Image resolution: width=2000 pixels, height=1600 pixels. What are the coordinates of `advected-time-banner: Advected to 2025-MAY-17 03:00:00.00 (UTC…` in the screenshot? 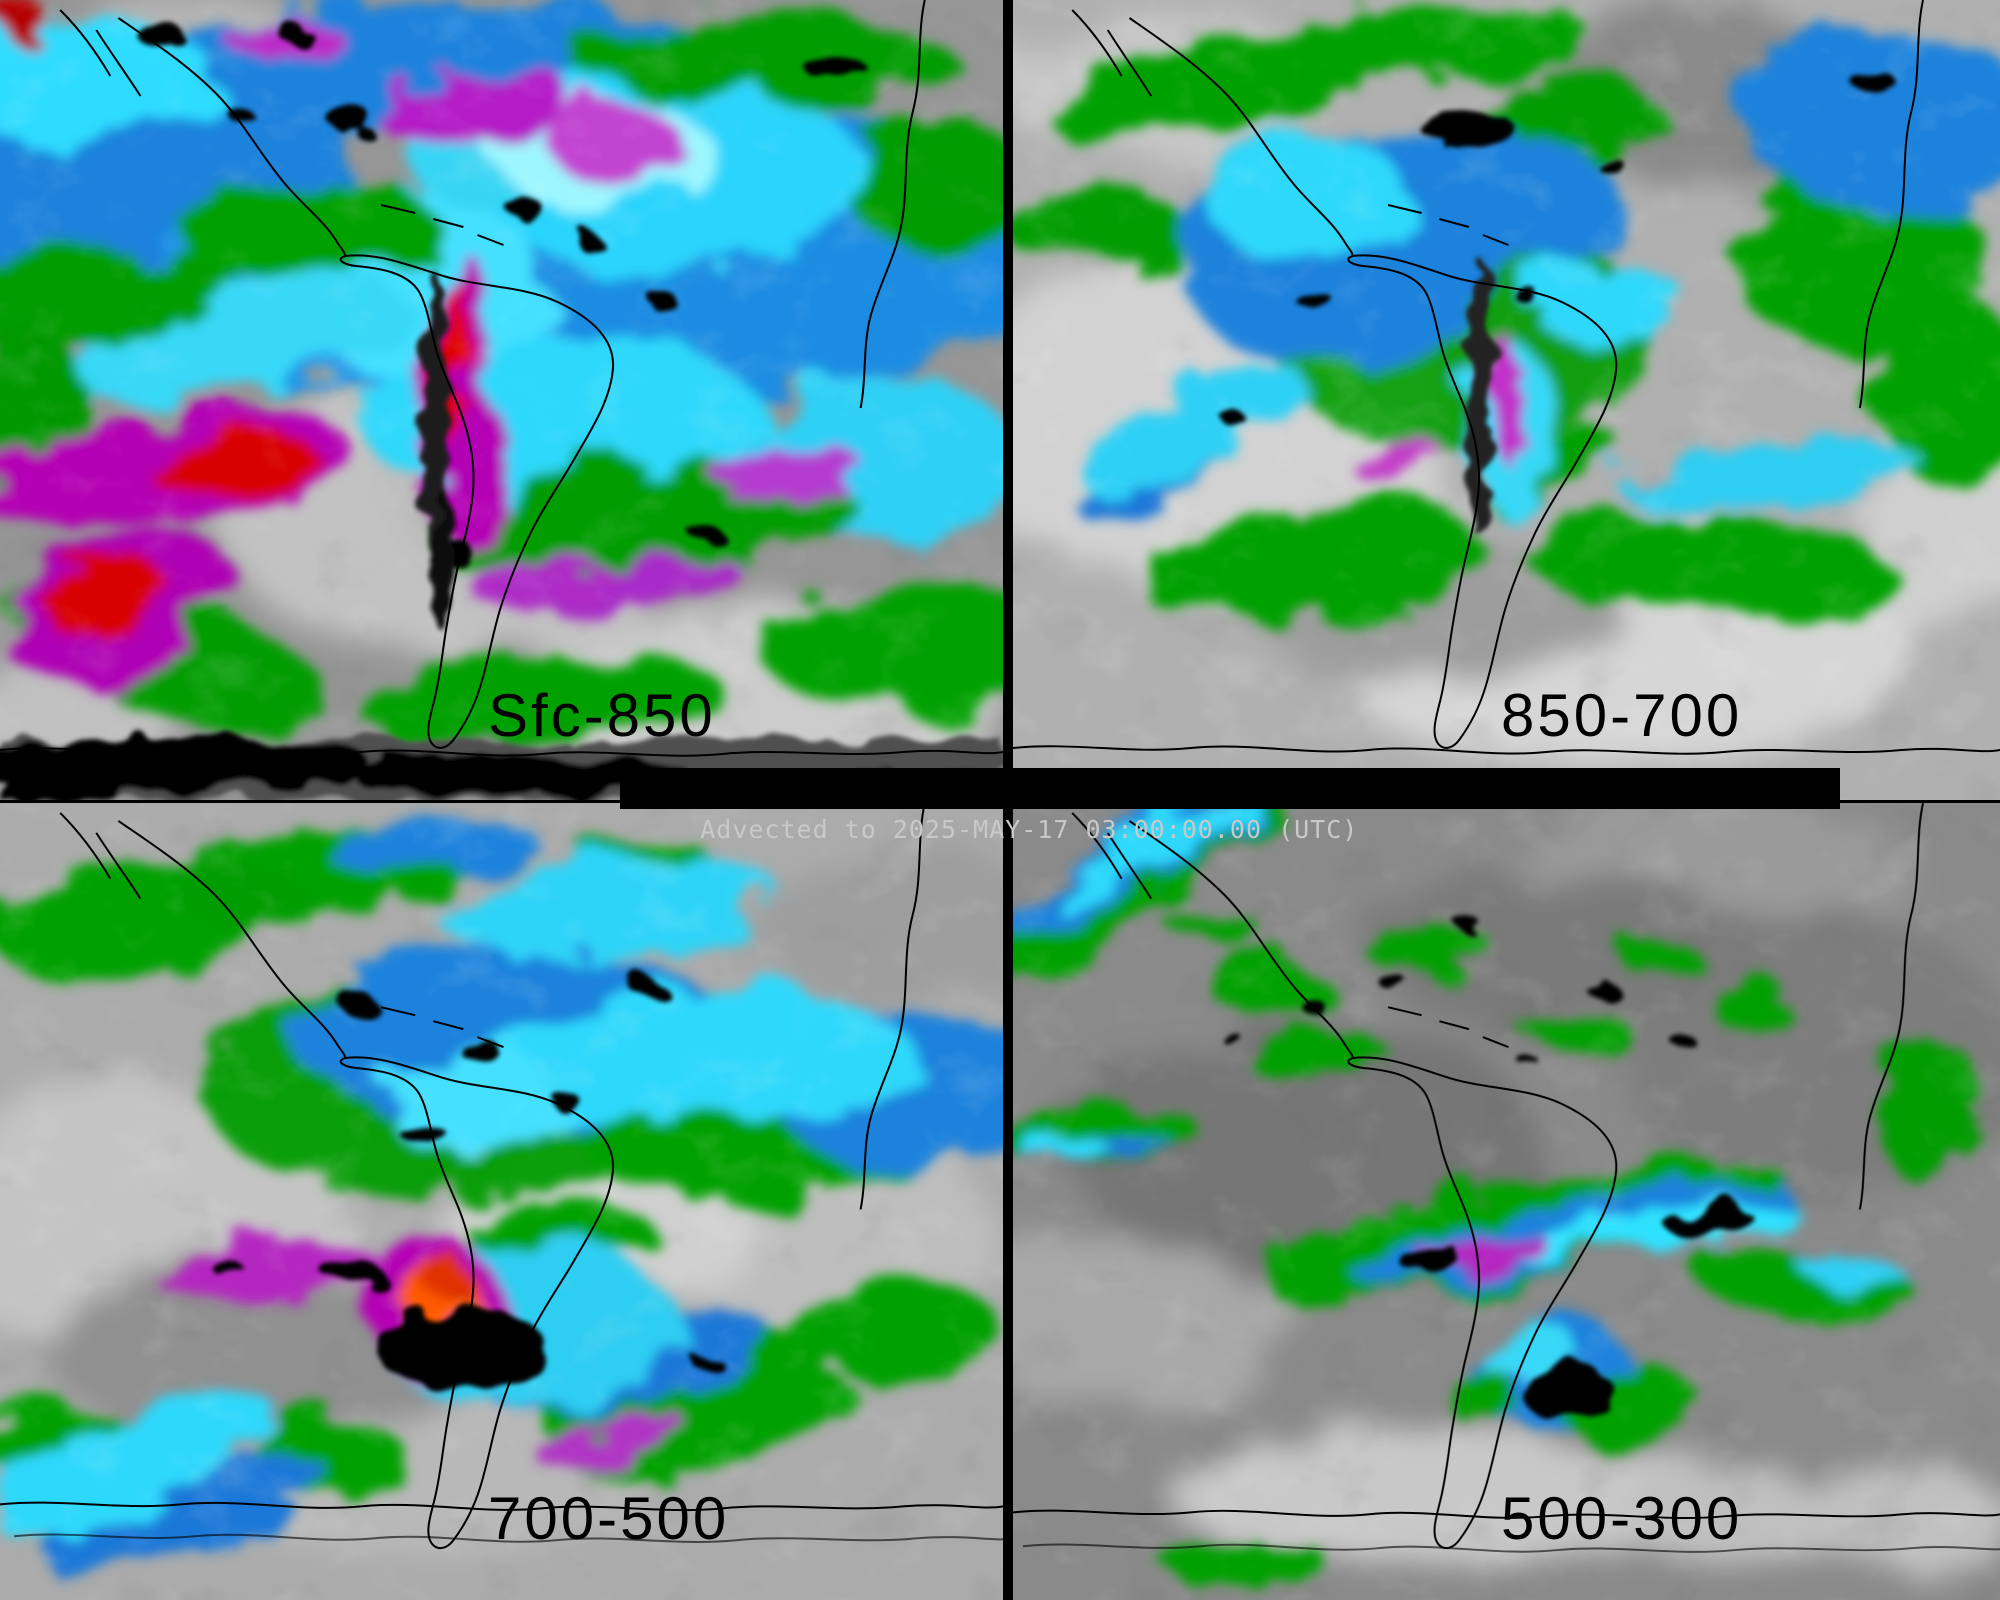 It's located at (1230, 806).